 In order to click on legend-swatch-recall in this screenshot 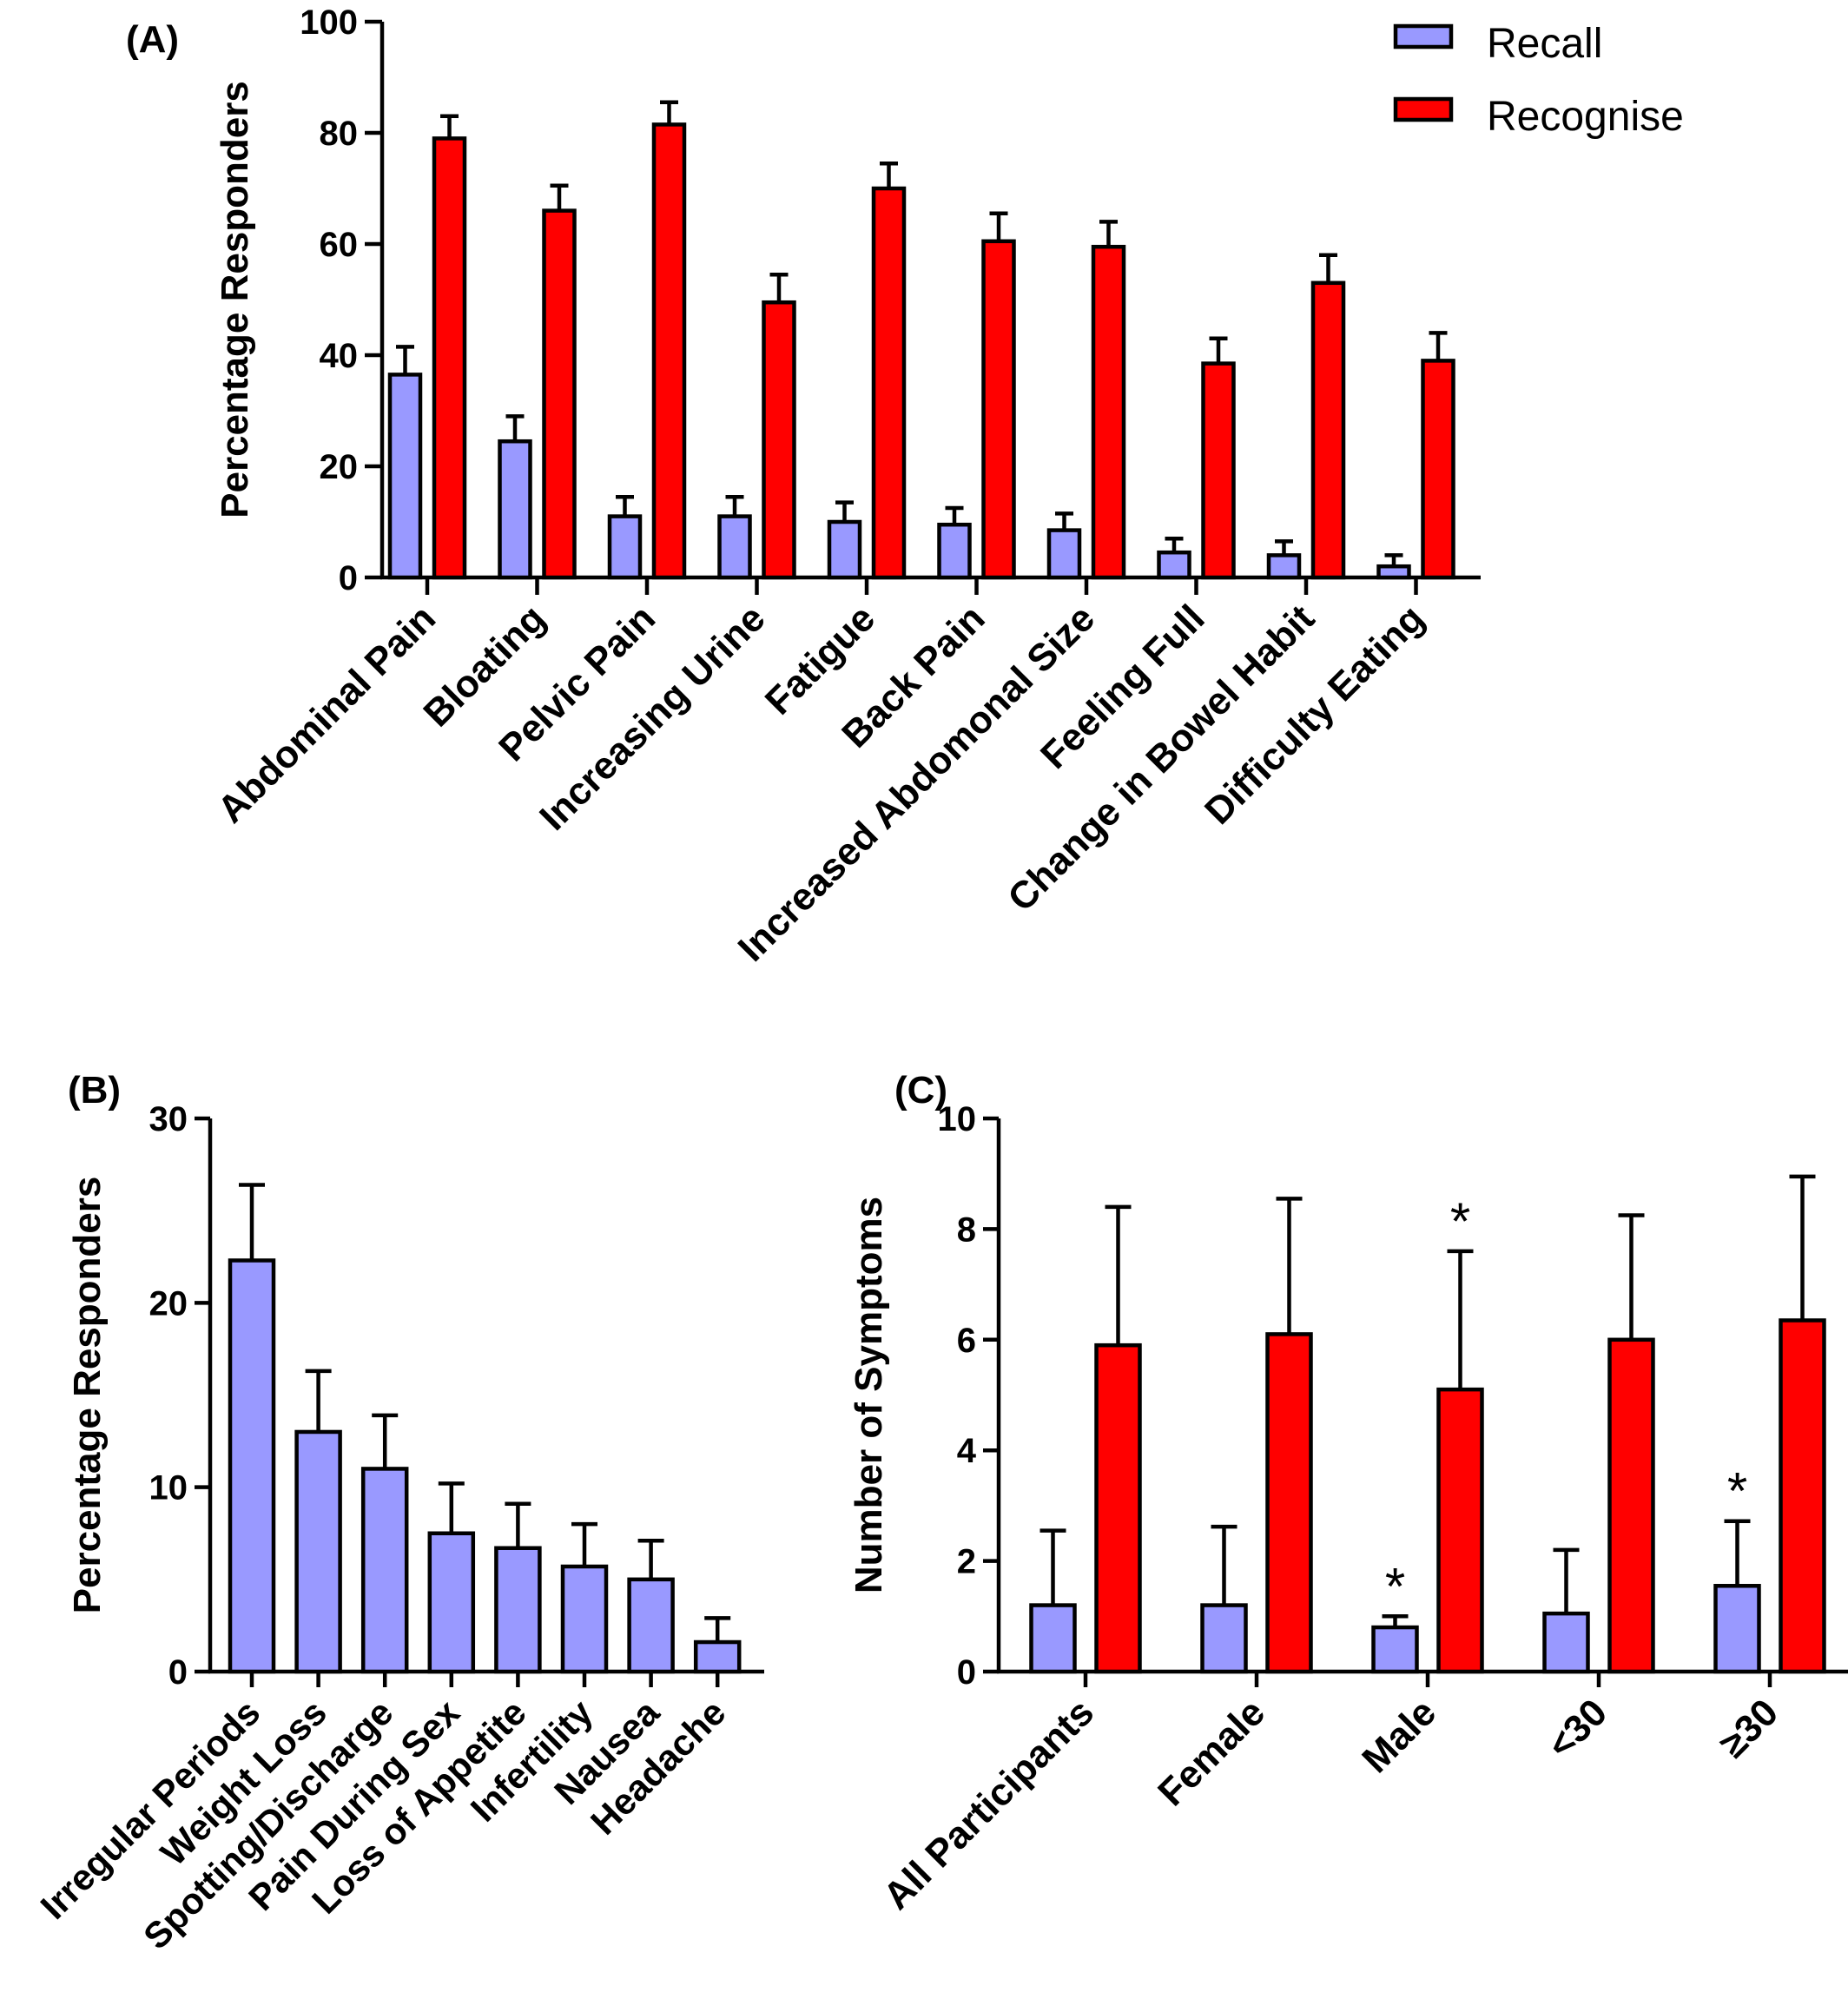, I will do `click(1423, 36)`.